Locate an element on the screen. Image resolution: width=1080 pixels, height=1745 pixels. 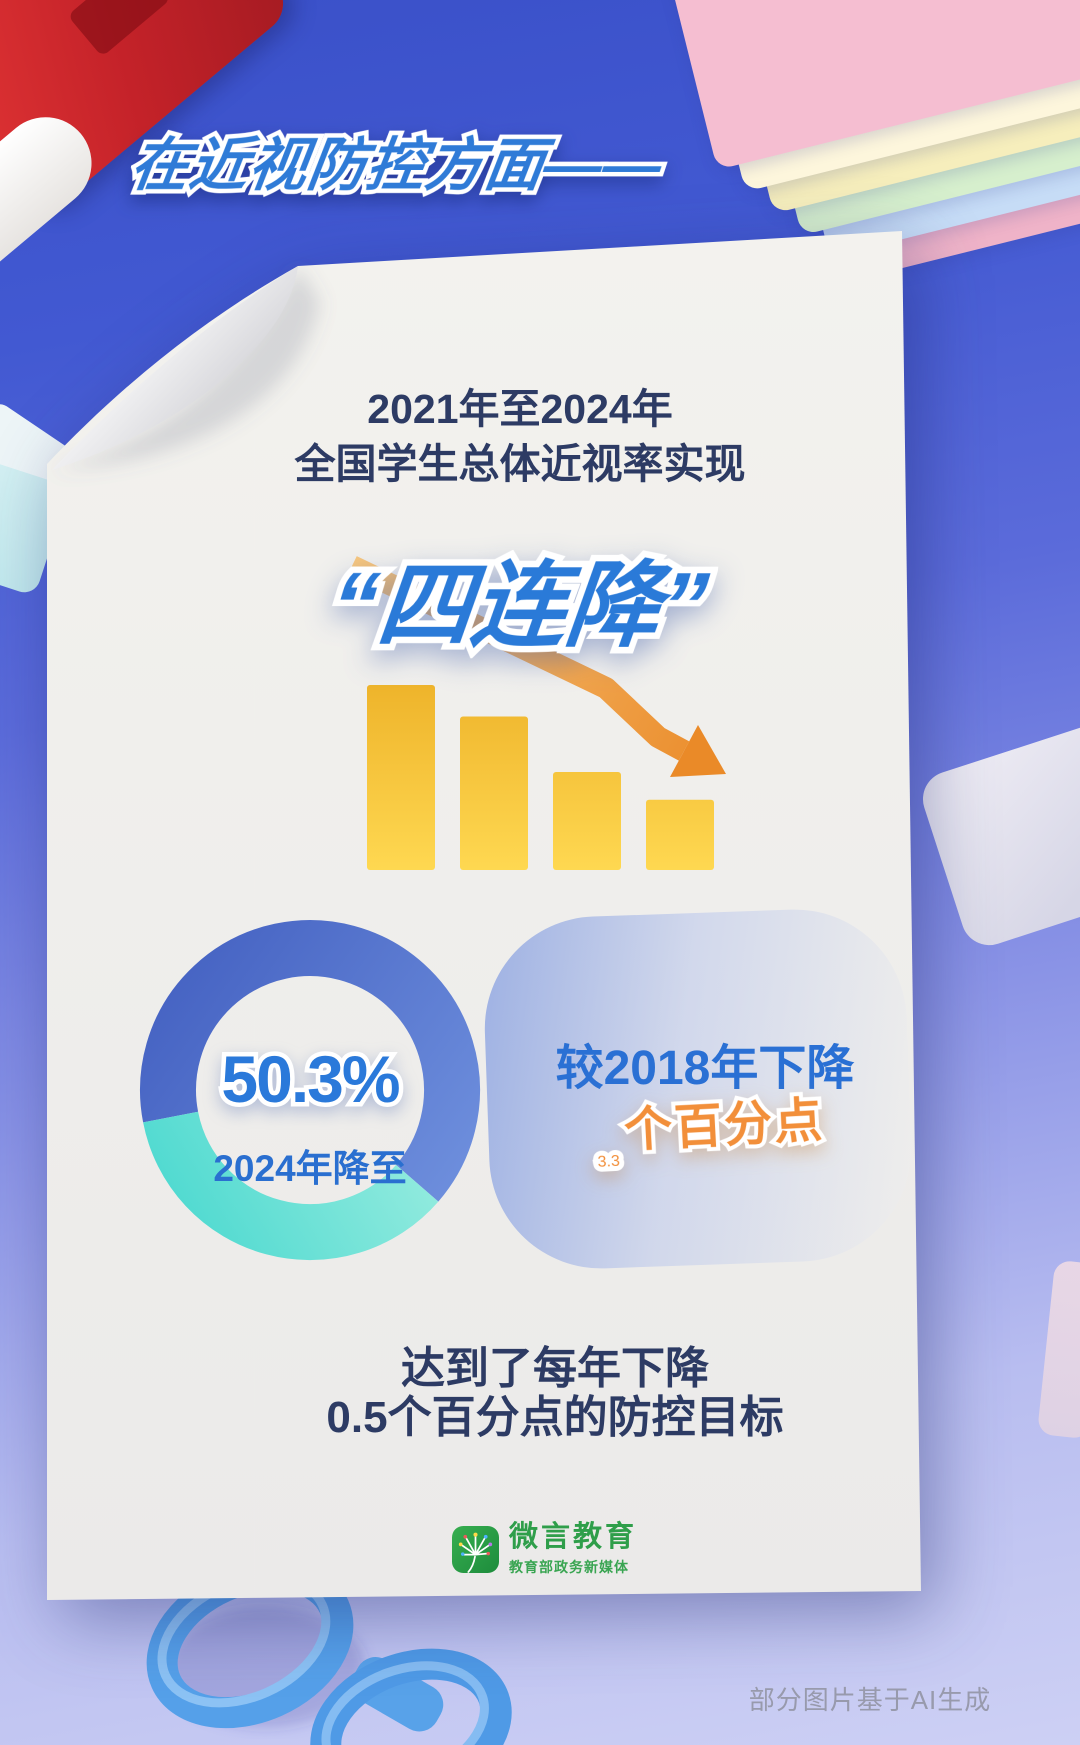
goal-line-2: 0.5个百分点的防控目标 is located at coordinates (555, 1418).